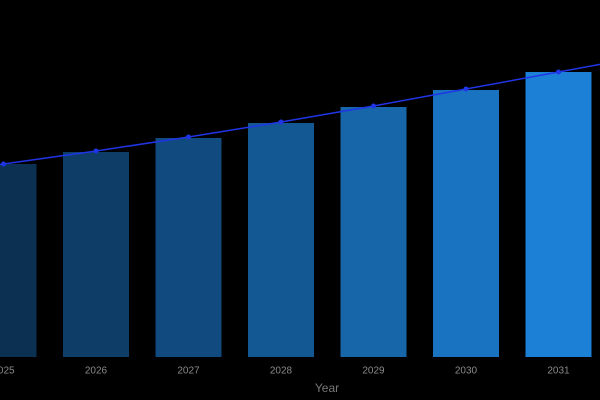 Image resolution: width=600 pixels, height=400 pixels. I want to click on x-tick-label: 2026, so click(96, 371).